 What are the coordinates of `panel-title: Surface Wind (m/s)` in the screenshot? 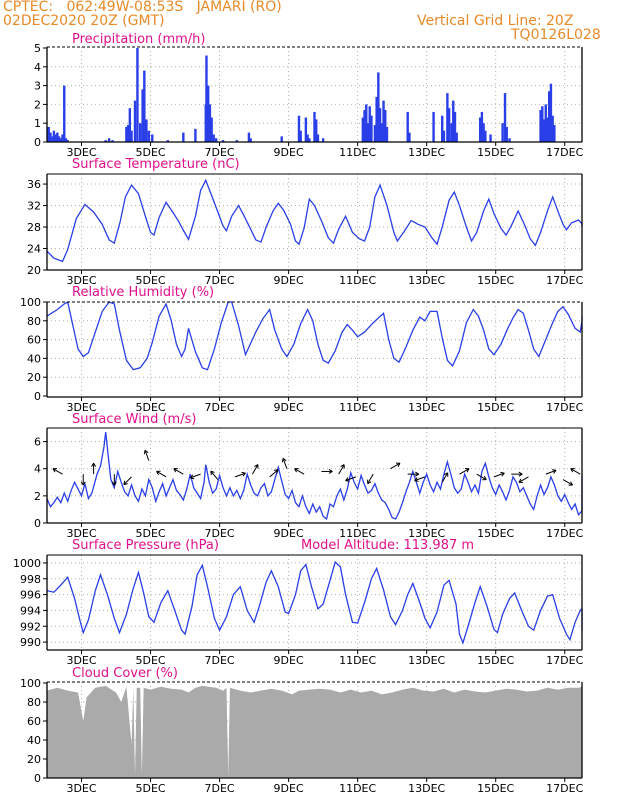 It's located at (134, 419).